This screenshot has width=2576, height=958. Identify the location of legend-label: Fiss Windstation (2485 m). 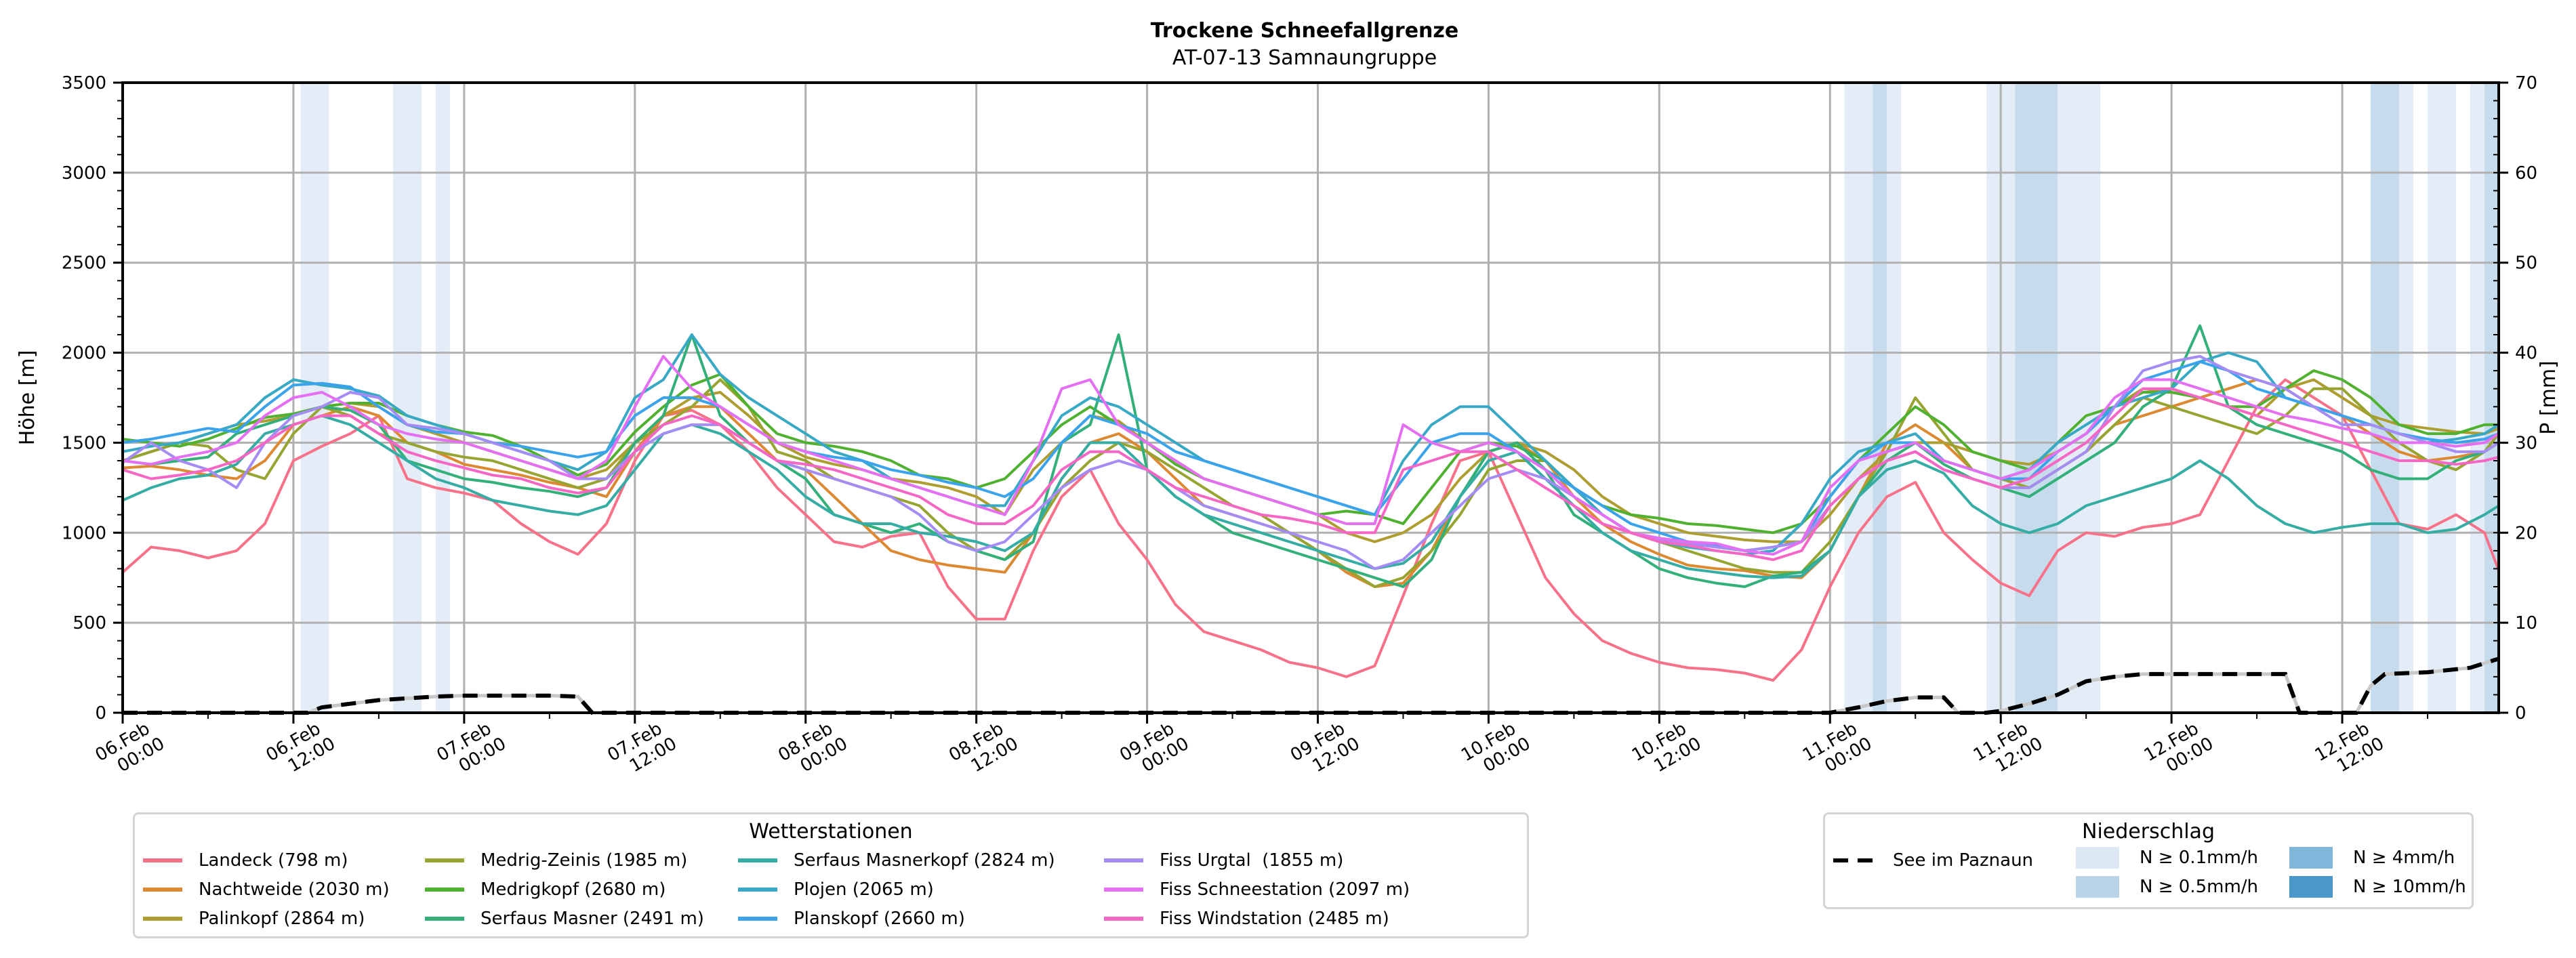
(1274, 919).